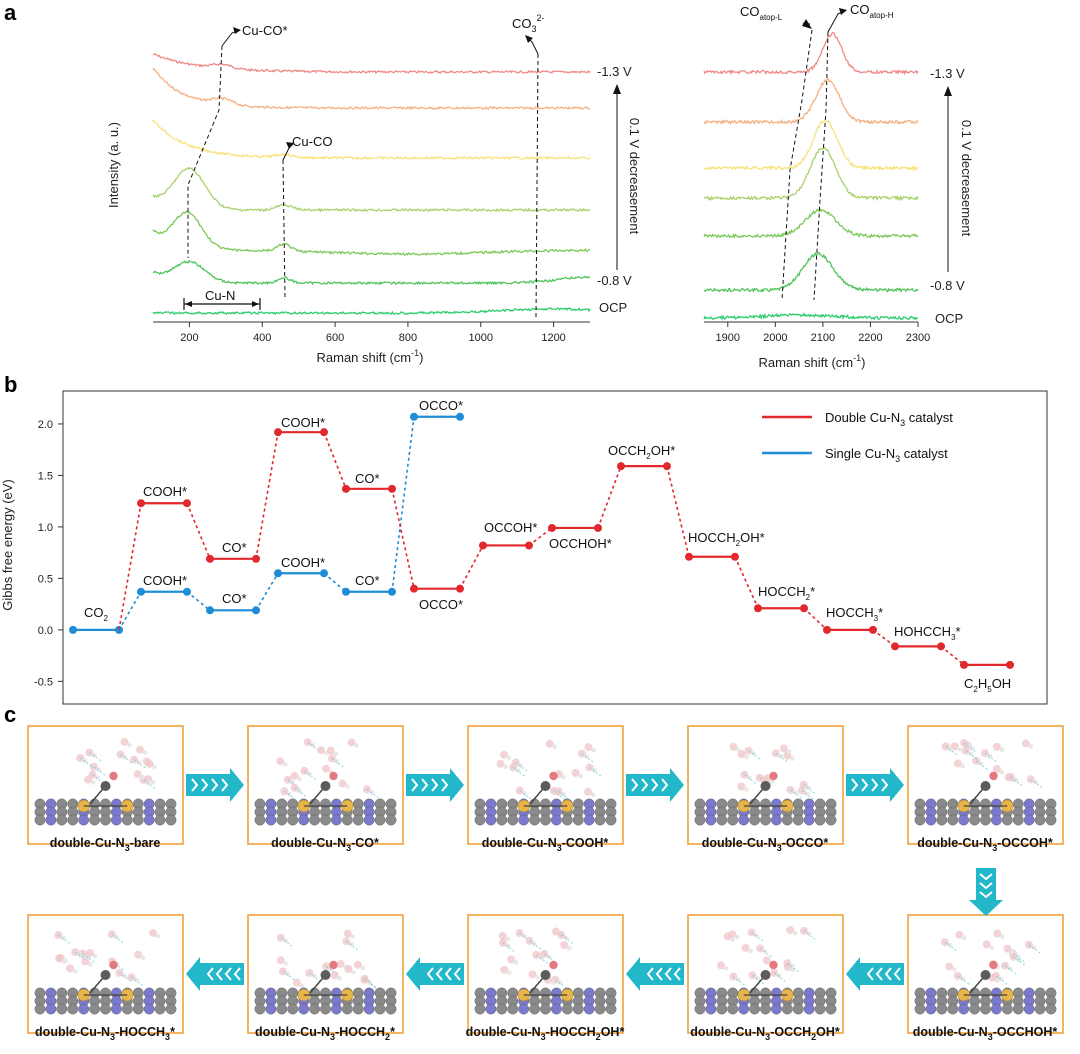 Image resolution: width=1080 pixels, height=1054 pixels. I want to click on step-label-d-cooh2: COOH*, so click(303, 422).